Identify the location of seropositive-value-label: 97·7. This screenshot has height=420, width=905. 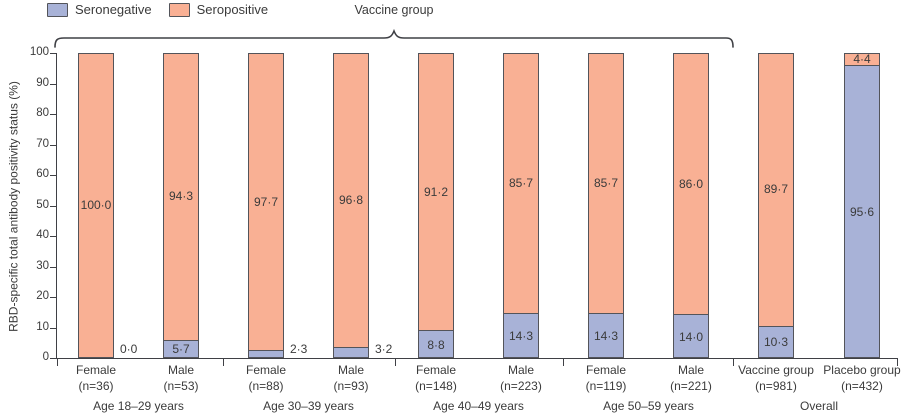
(266, 201).